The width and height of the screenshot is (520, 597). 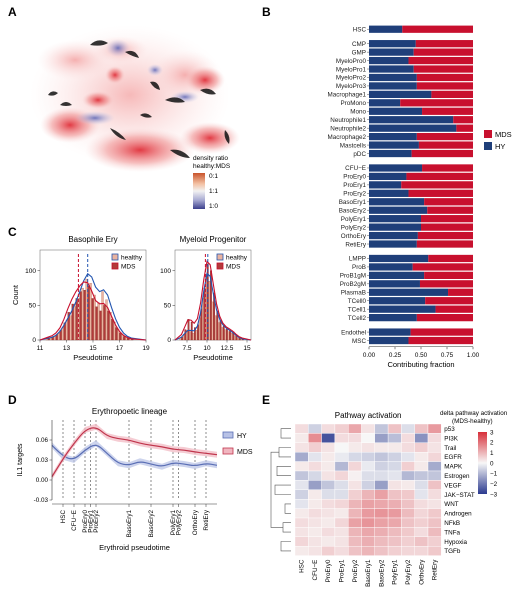 I want to click on bar-mds-MyeloPro0, so click(x=440, y=60).